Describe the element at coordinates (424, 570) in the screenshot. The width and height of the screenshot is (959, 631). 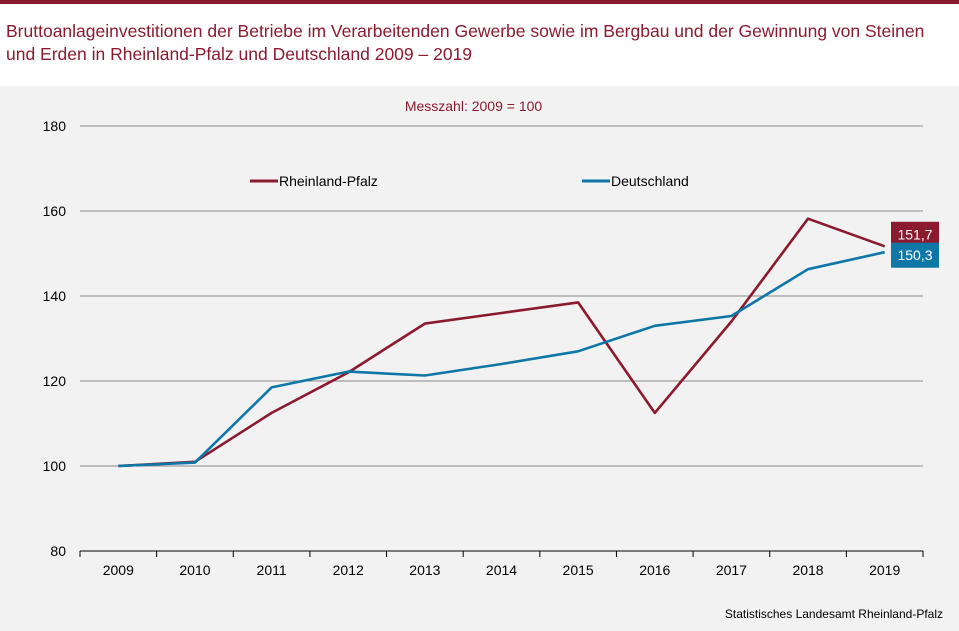
I see `x-tick-label: 2013` at that location.